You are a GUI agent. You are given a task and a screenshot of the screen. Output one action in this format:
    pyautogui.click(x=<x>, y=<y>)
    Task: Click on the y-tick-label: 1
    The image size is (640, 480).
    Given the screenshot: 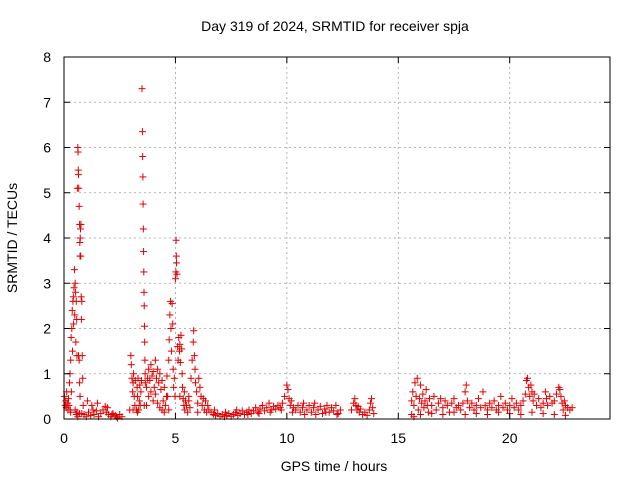 What is the action you would take?
    pyautogui.click(x=47, y=374)
    